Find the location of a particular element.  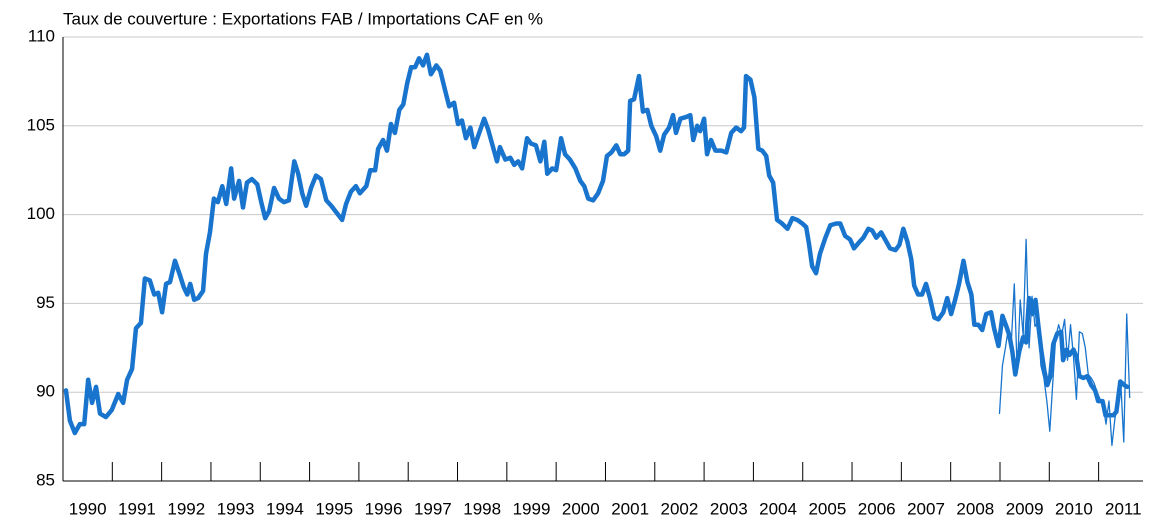

y-tick-label: 110 is located at coordinates (41, 35).